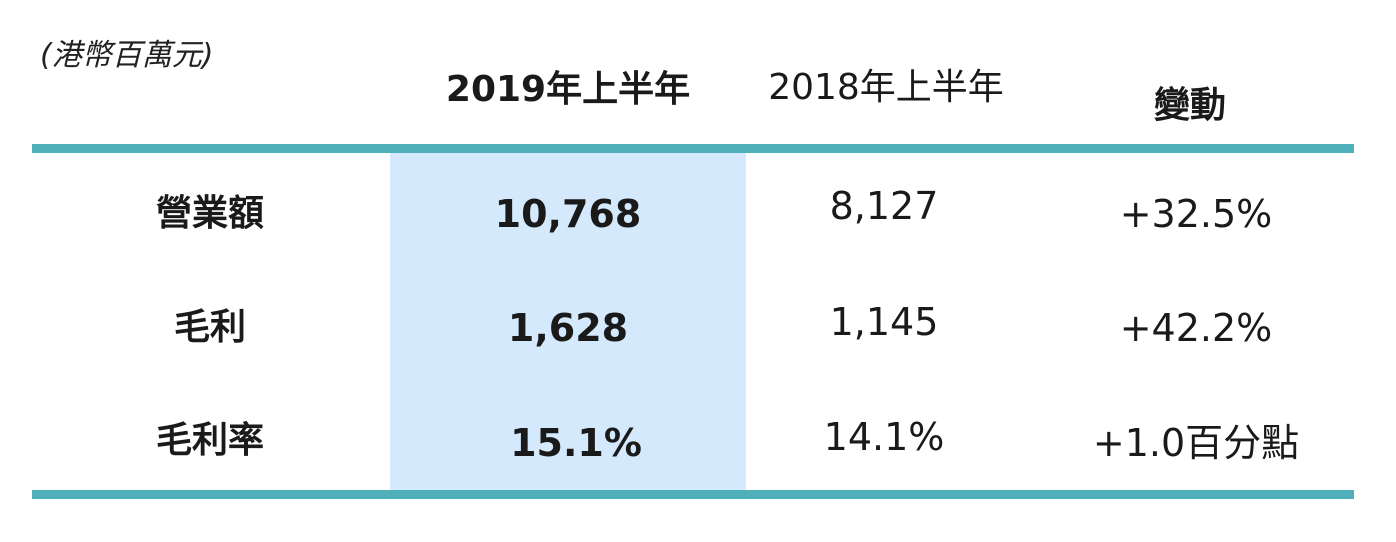 This screenshot has height=542, width=1396. Describe the element at coordinates (210, 327) in the screenshot. I see `row-label-gross-profit: 毛利` at that location.